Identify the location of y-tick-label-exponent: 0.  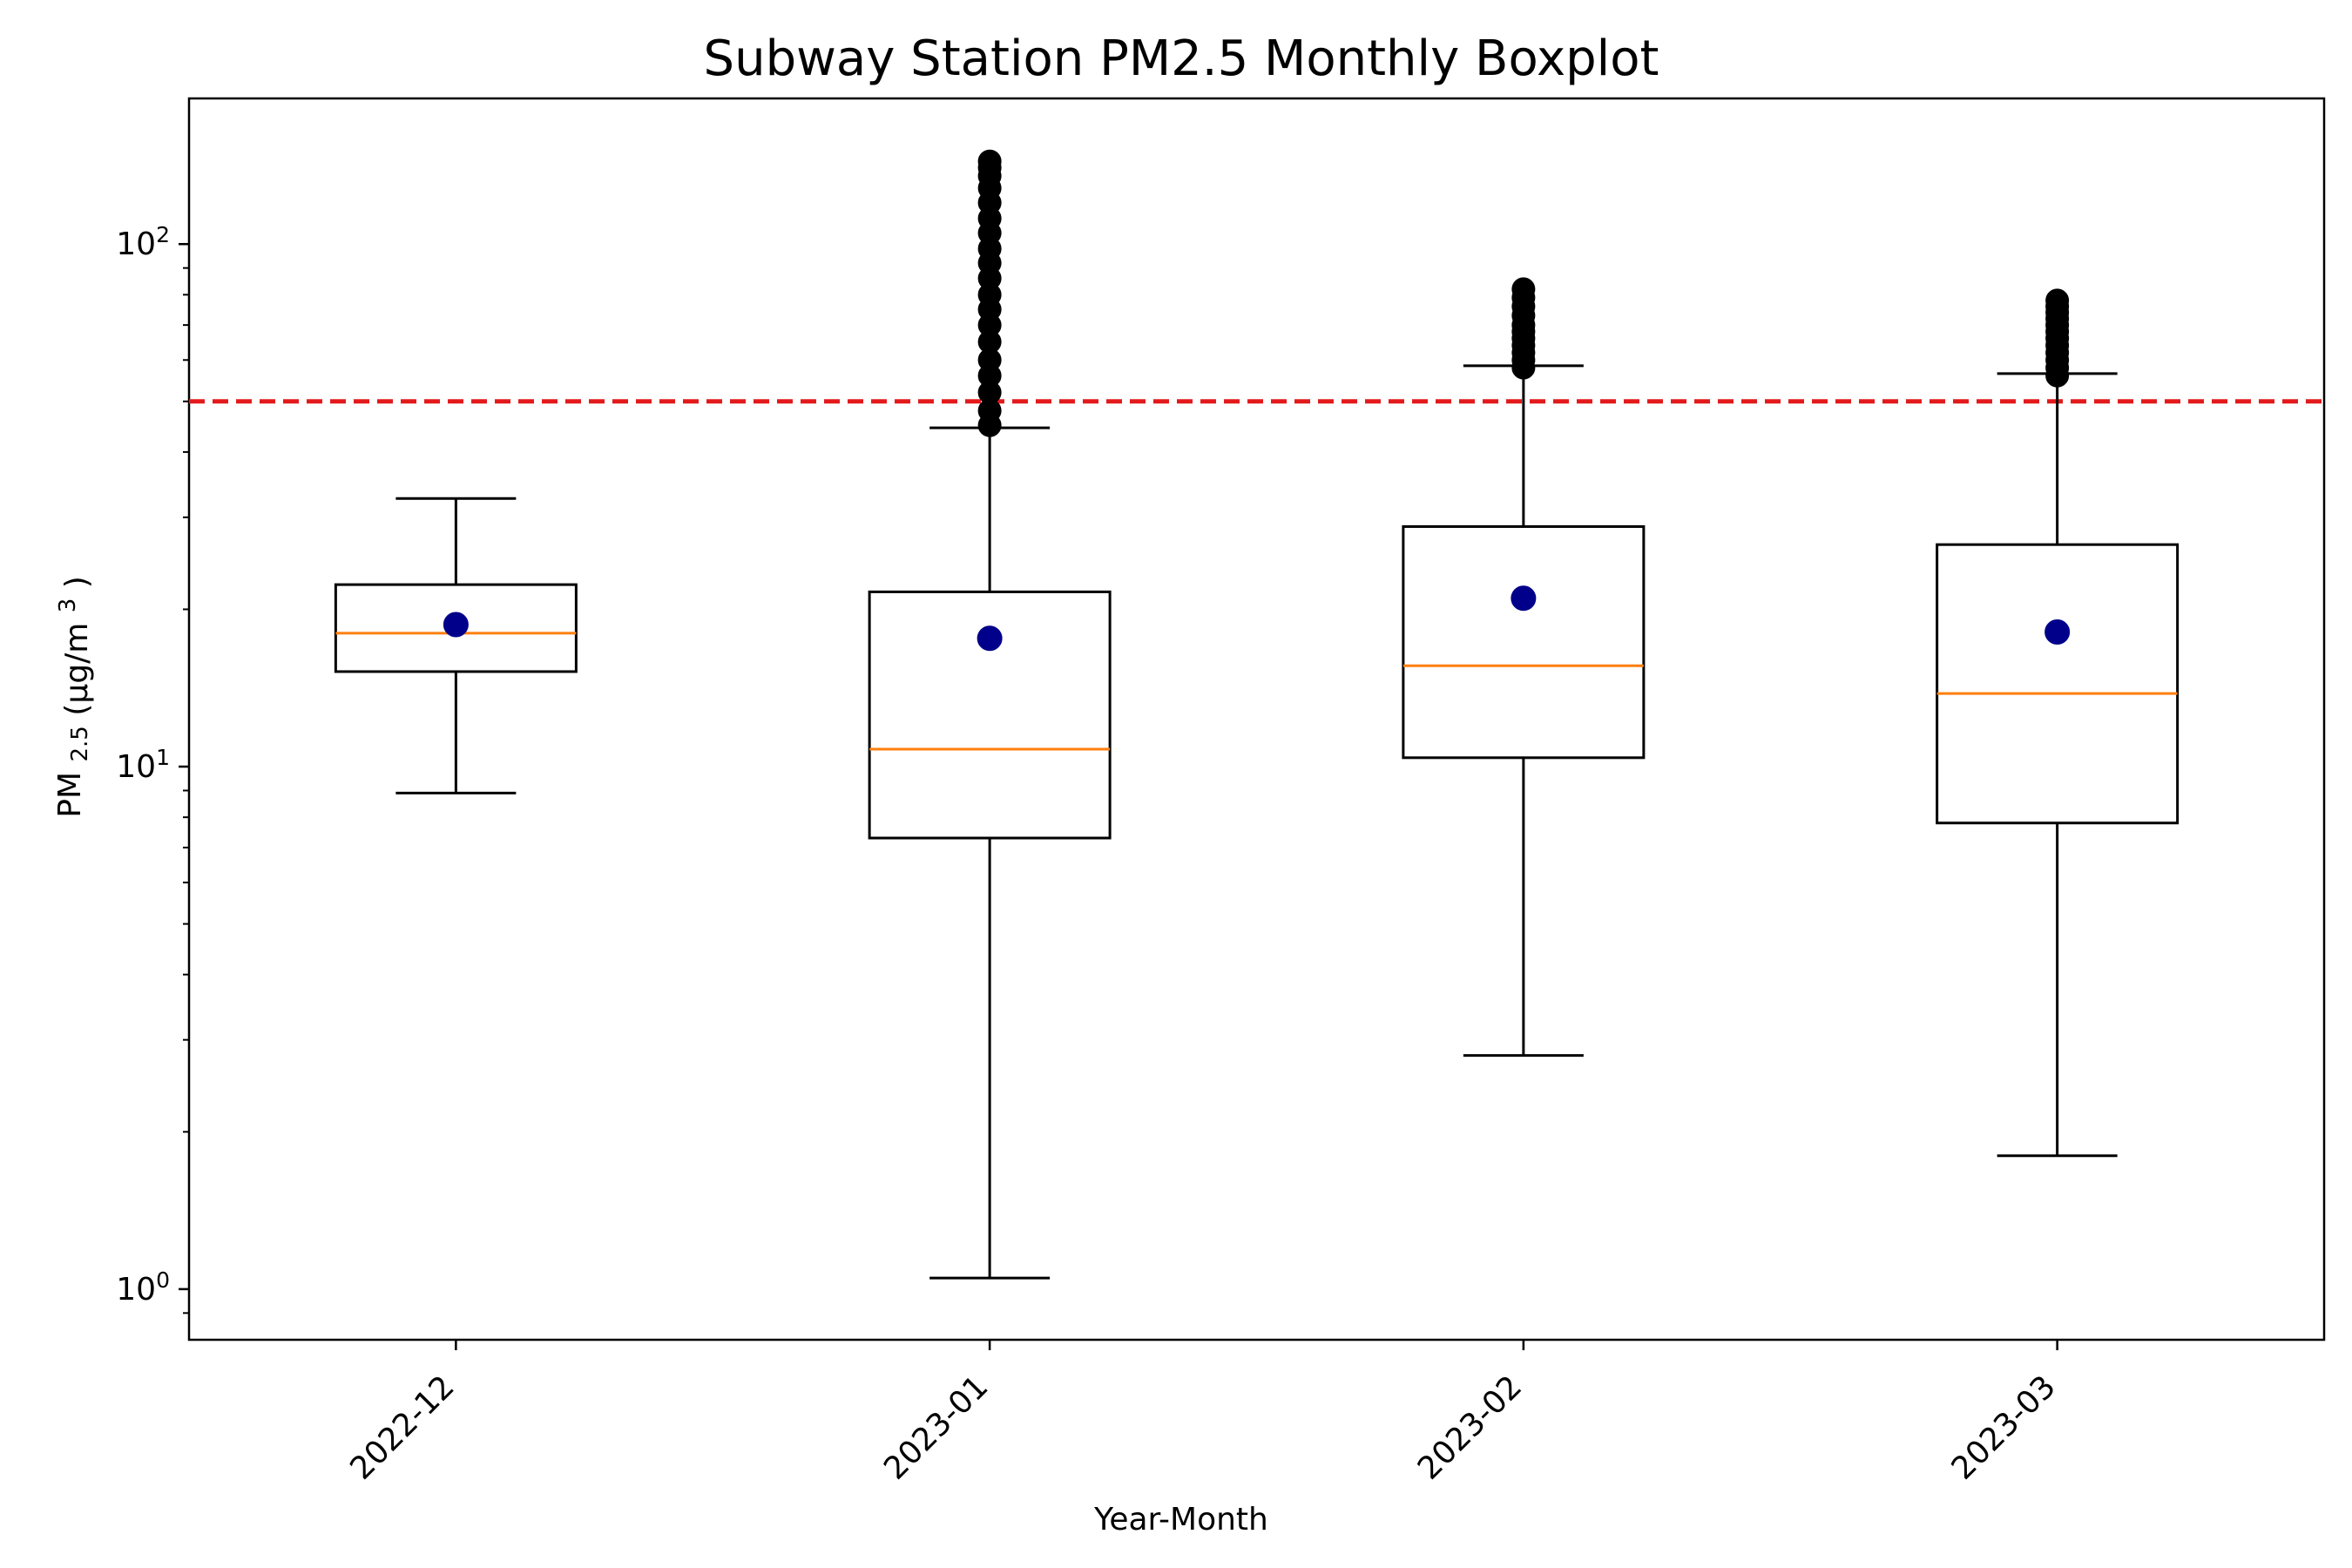
(163, 1280).